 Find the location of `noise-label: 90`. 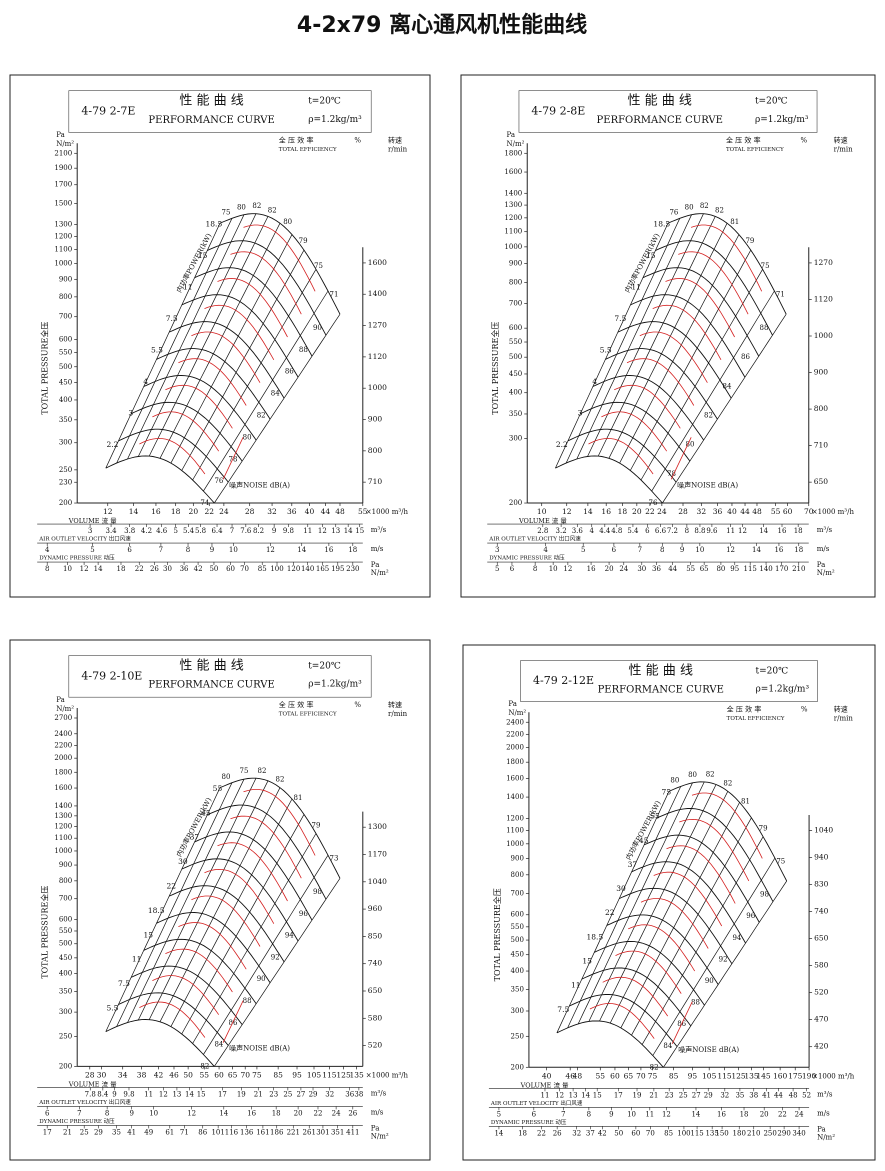

noise-label: 90 is located at coordinates (317, 328).